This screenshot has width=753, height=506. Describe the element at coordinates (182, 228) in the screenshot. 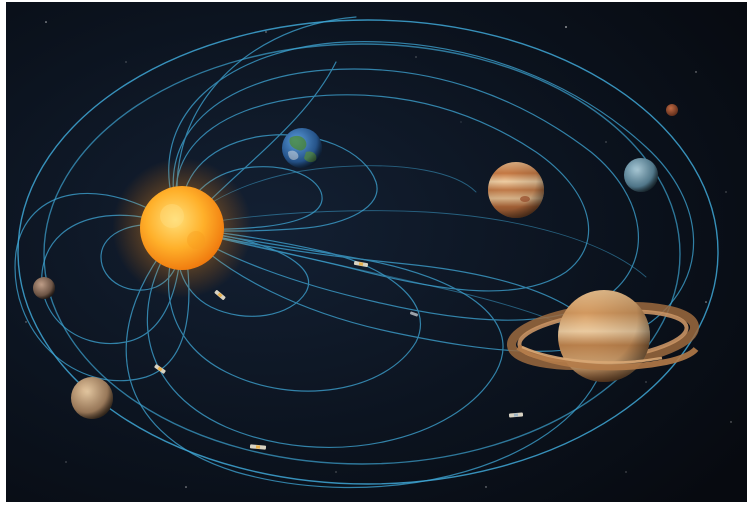

I see `sun` at that location.